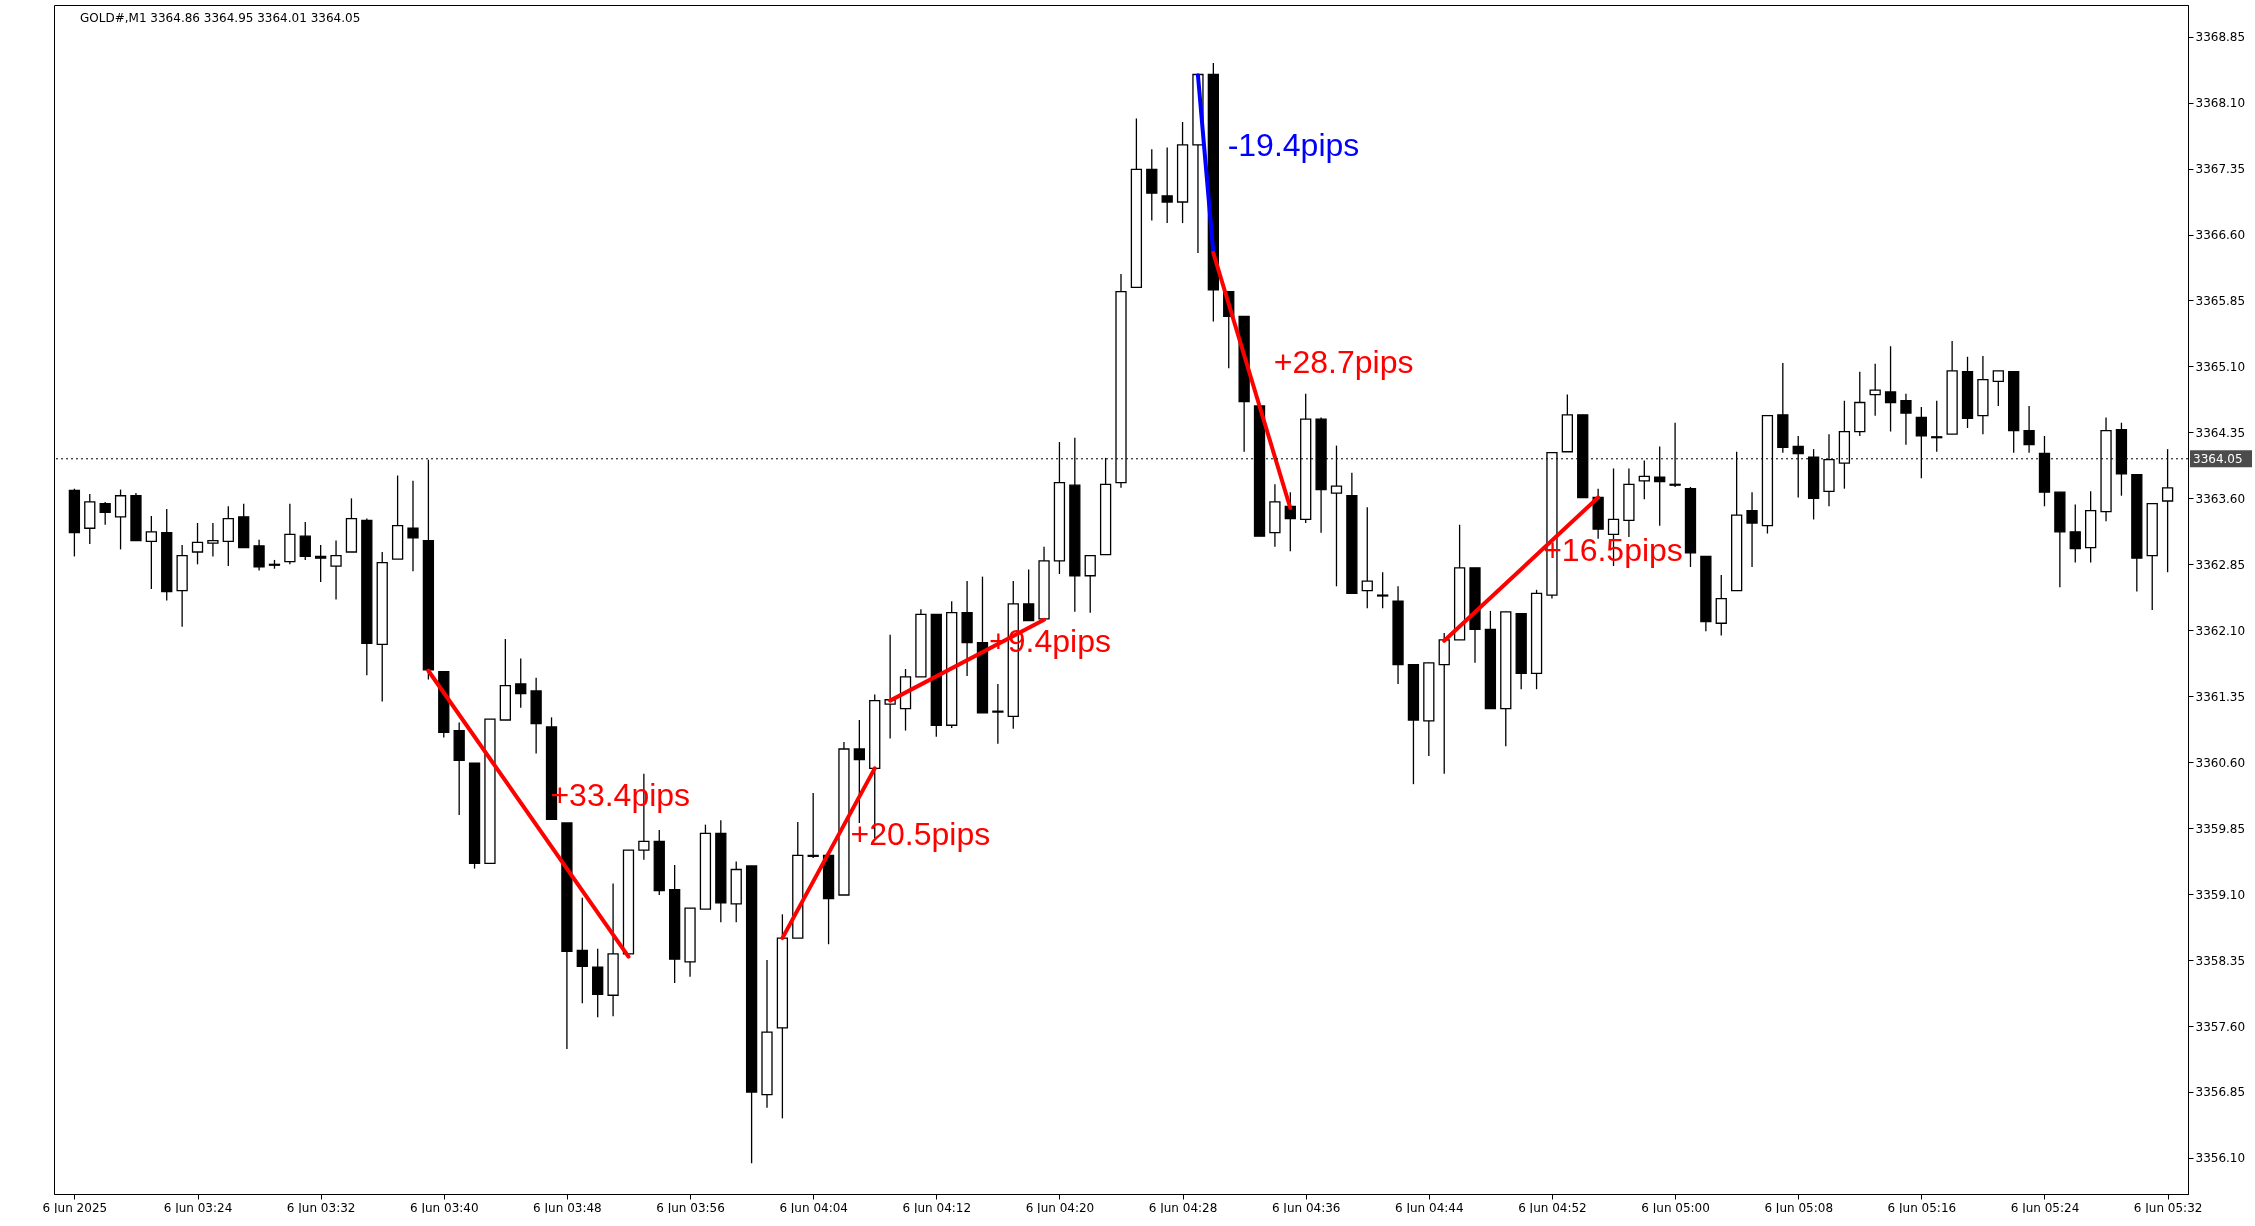 The image size is (2255, 1226). I want to click on y-tick-label: 3365.10, so click(2220, 366).